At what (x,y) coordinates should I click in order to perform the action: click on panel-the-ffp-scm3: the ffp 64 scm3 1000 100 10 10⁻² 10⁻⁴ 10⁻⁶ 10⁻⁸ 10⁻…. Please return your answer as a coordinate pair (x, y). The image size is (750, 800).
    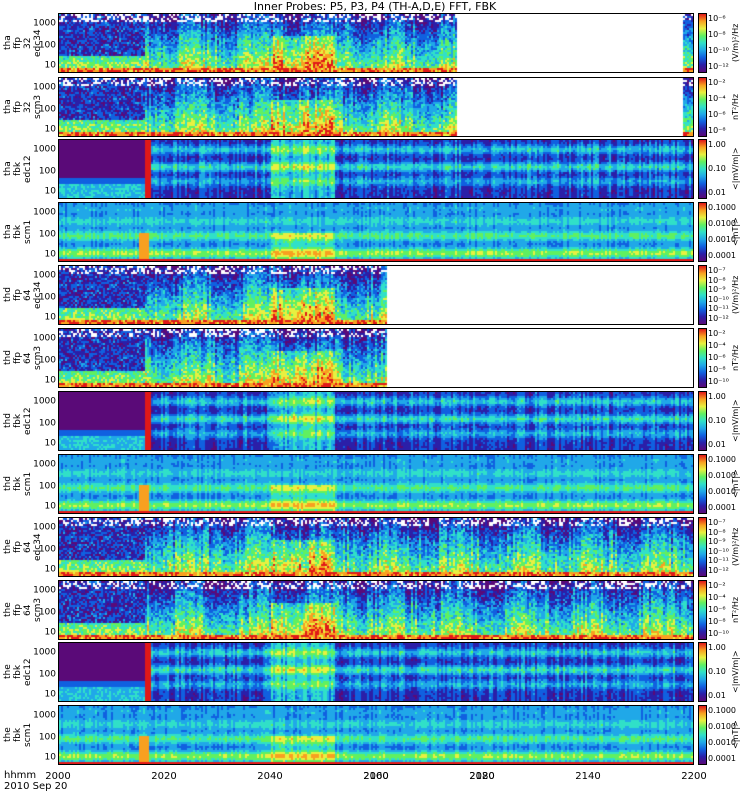
    Looking at the image, I should click on (375, 610).